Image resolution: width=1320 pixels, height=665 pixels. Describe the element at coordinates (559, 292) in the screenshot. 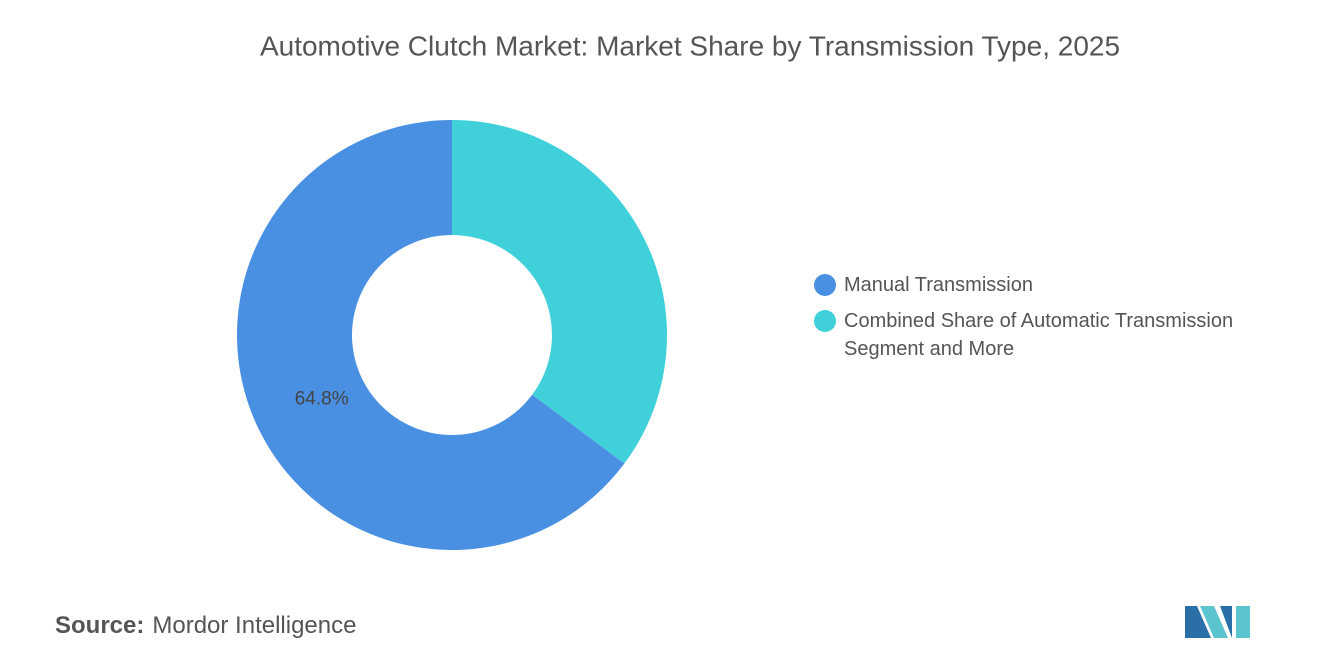

I see `donut-slice` at that location.